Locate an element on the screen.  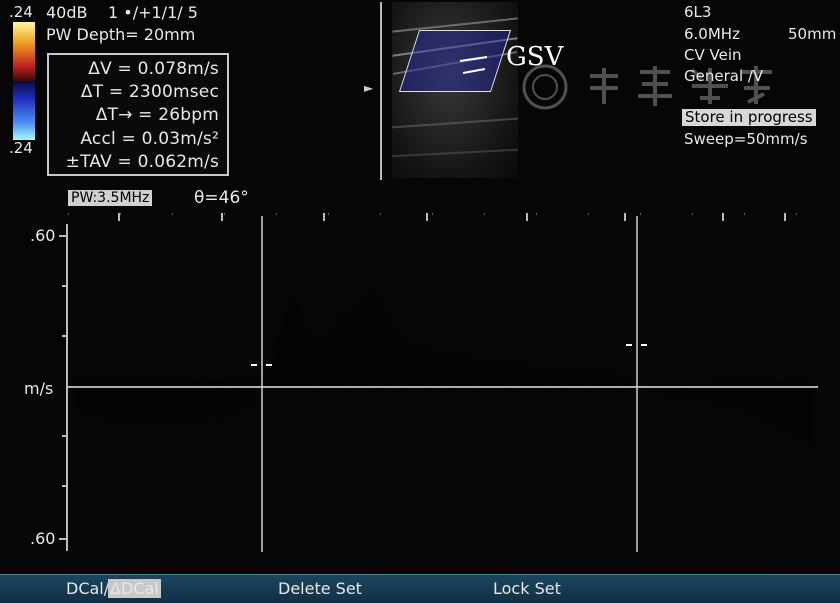
image-bracket is located at coordinates (385, 91).